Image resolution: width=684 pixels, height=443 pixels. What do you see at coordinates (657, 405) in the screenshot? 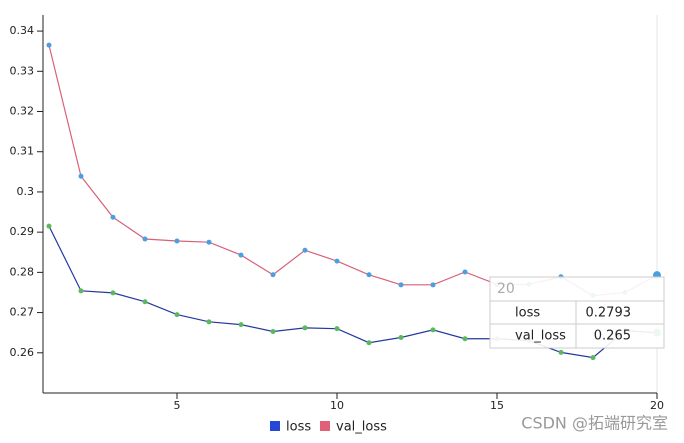
I see `x-tick-label: 20` at bounding box center [657, 405].